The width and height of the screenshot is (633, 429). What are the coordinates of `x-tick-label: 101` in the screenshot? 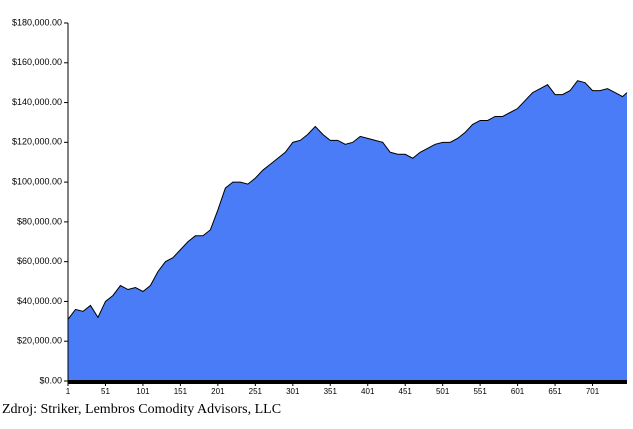 It's located at (143, 391).